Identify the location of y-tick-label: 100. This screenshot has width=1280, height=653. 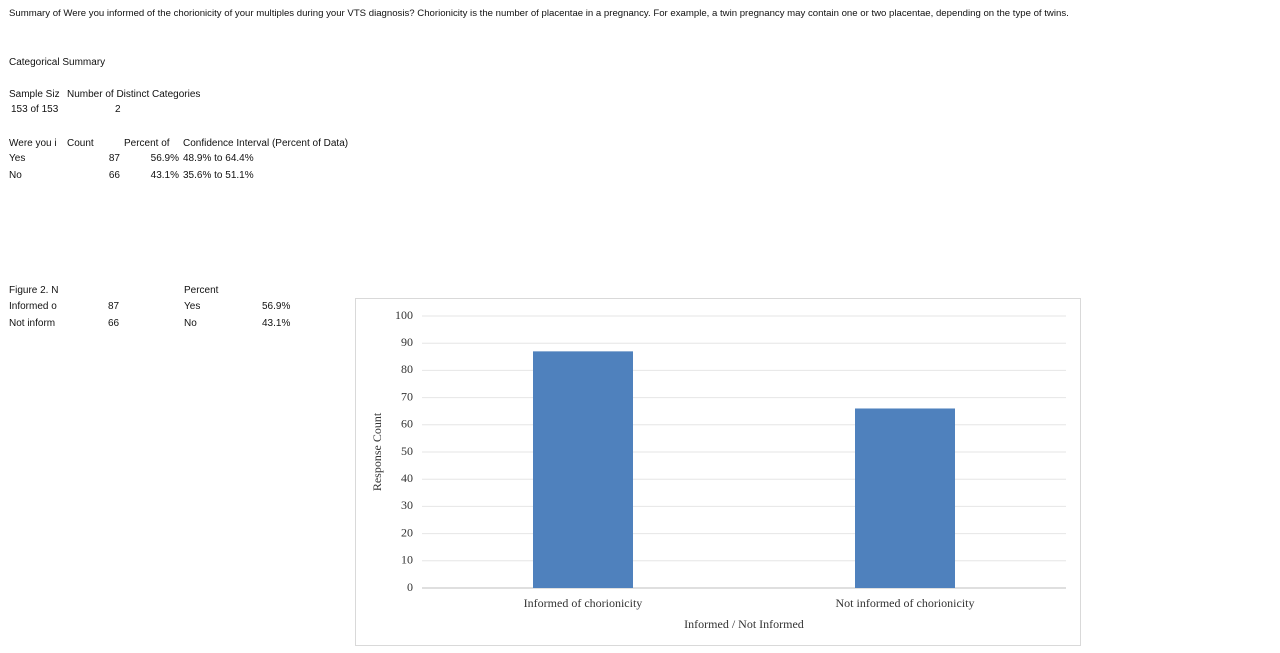
(404, 315).